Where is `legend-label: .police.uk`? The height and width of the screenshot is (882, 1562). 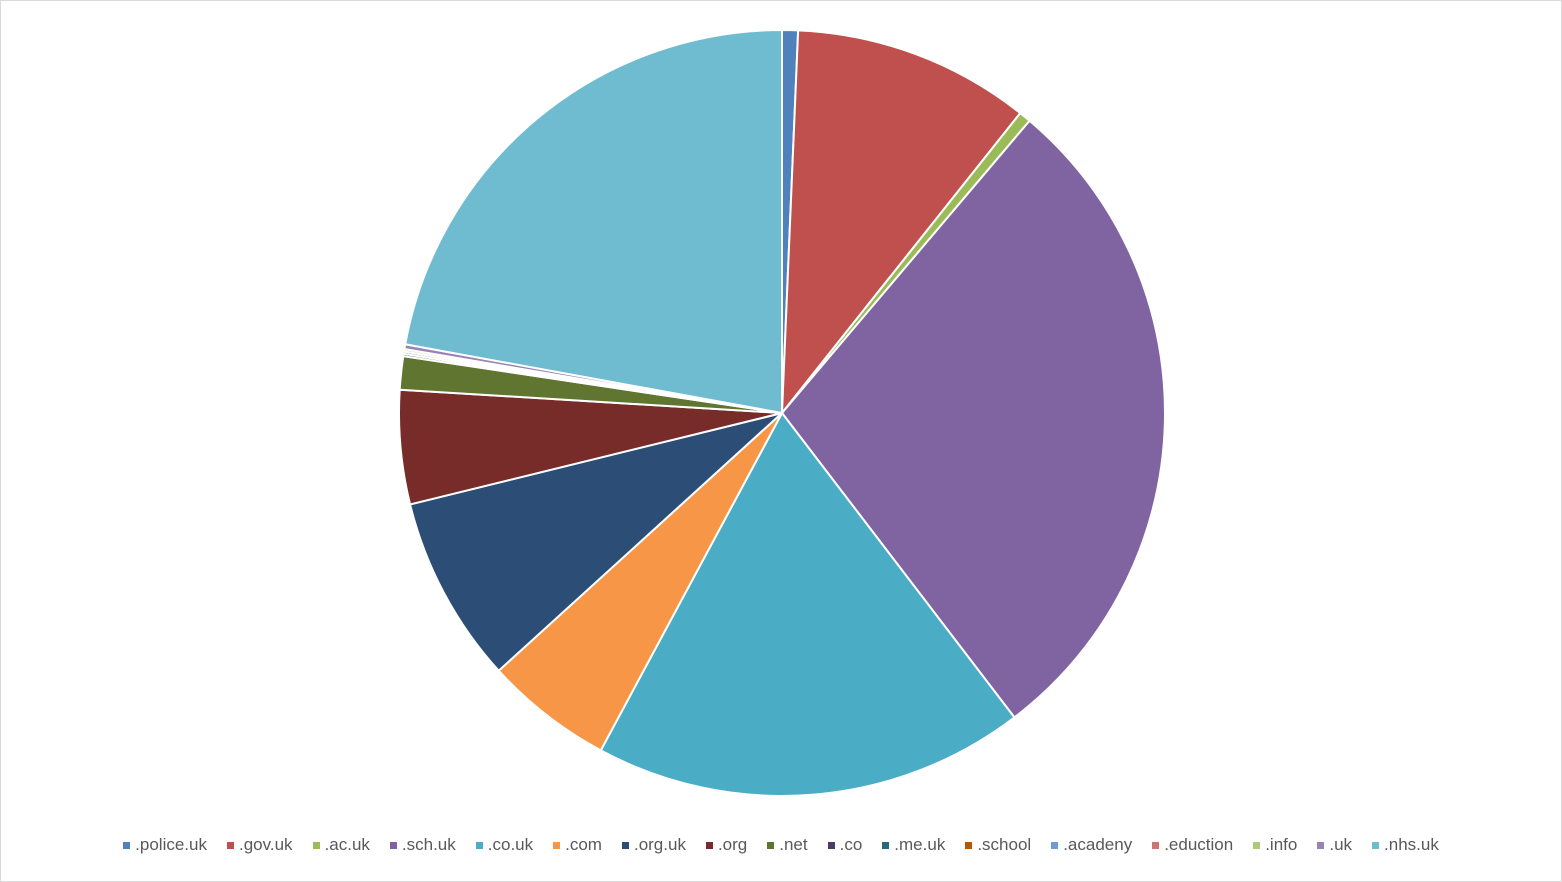
legend-label: .police.uk is located at coordinates (171, 844).